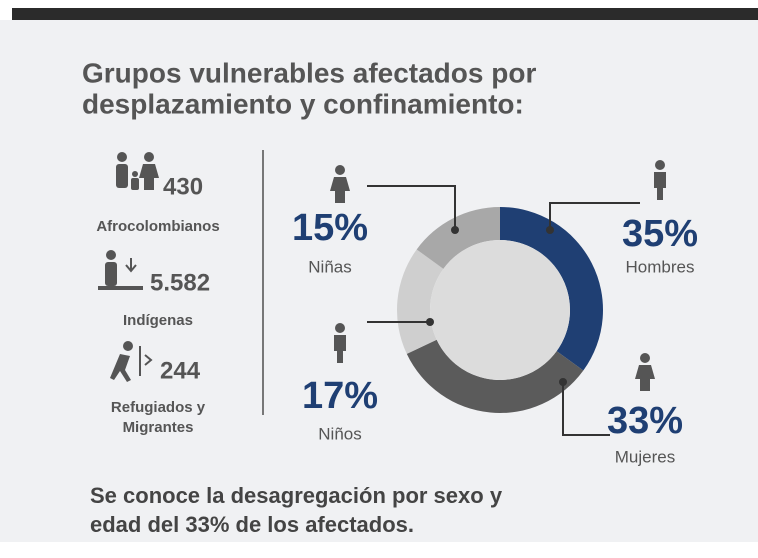 The height and width of the screenshot is (558, 758). What do you see at coordinates (385, 14) in the screenshot?
I see `top-bar` at bounding box center [385, 14].